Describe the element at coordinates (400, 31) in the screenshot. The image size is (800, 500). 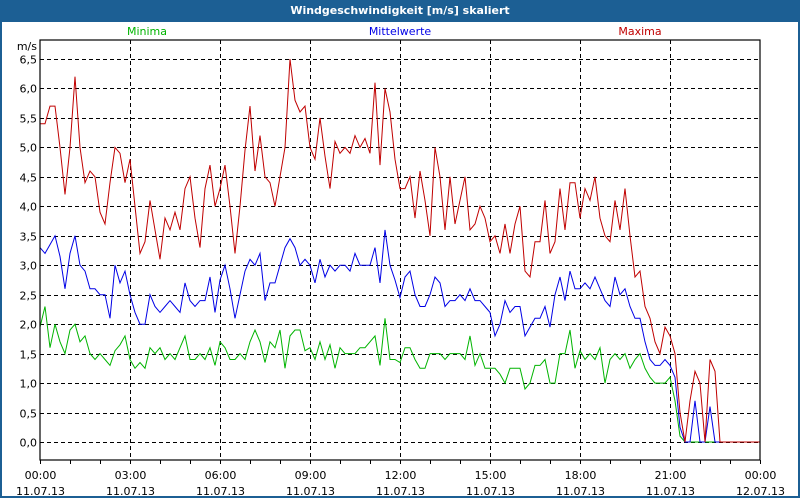
I see `legend-mittelwerte: Mittelwerte` at that location.